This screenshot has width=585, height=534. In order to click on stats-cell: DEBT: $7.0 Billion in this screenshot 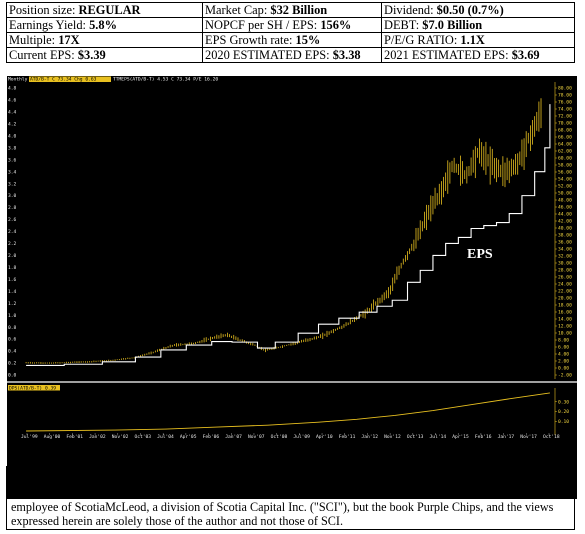, I will do `click(478, 25)`.